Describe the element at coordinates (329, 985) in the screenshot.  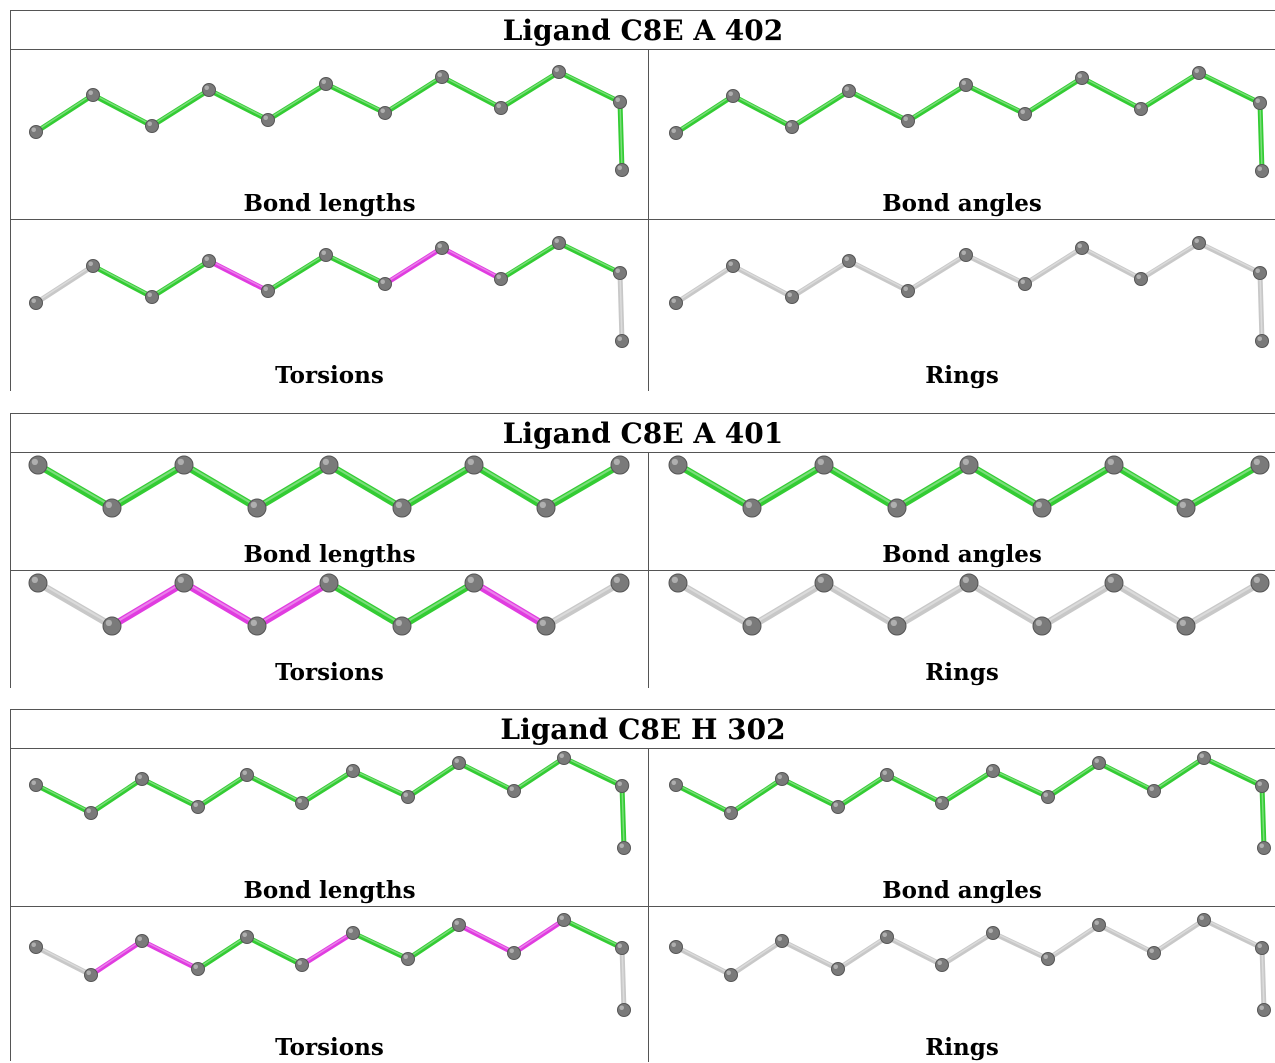
I see `torsions-panel: Torsions` at that location.